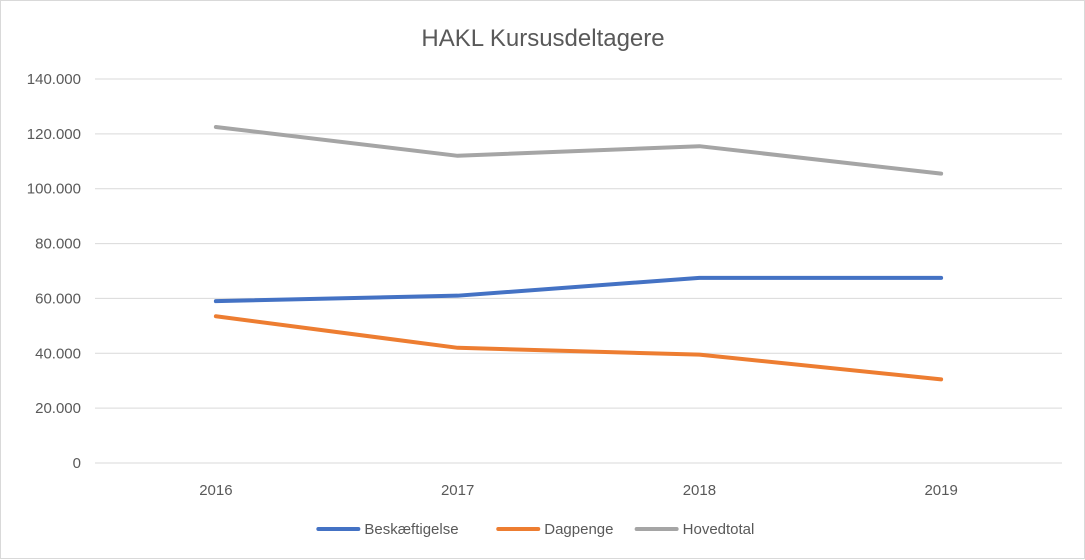 The width and height of the screenshot is (1085, 560). I want to click on y-tick-label: 80.000, so click(58, 244).